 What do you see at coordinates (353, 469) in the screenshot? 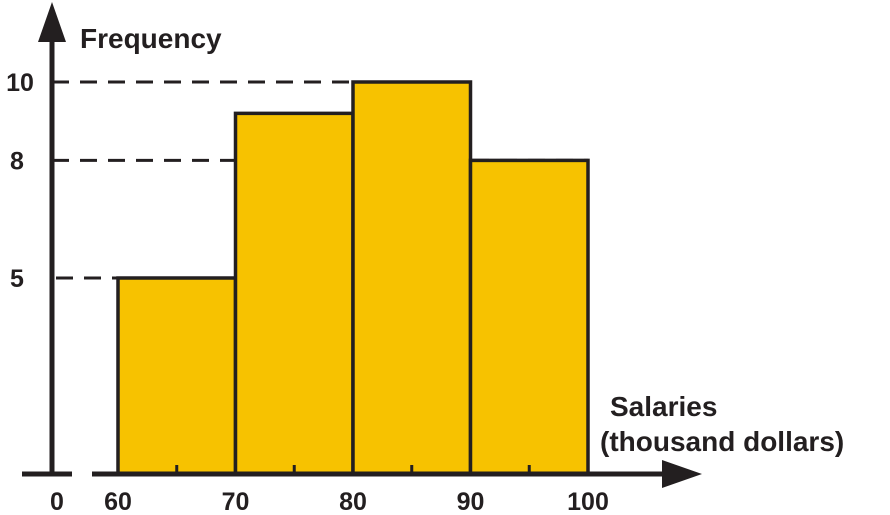
I see `x-tick-marks` at bounding box center [353, 469].